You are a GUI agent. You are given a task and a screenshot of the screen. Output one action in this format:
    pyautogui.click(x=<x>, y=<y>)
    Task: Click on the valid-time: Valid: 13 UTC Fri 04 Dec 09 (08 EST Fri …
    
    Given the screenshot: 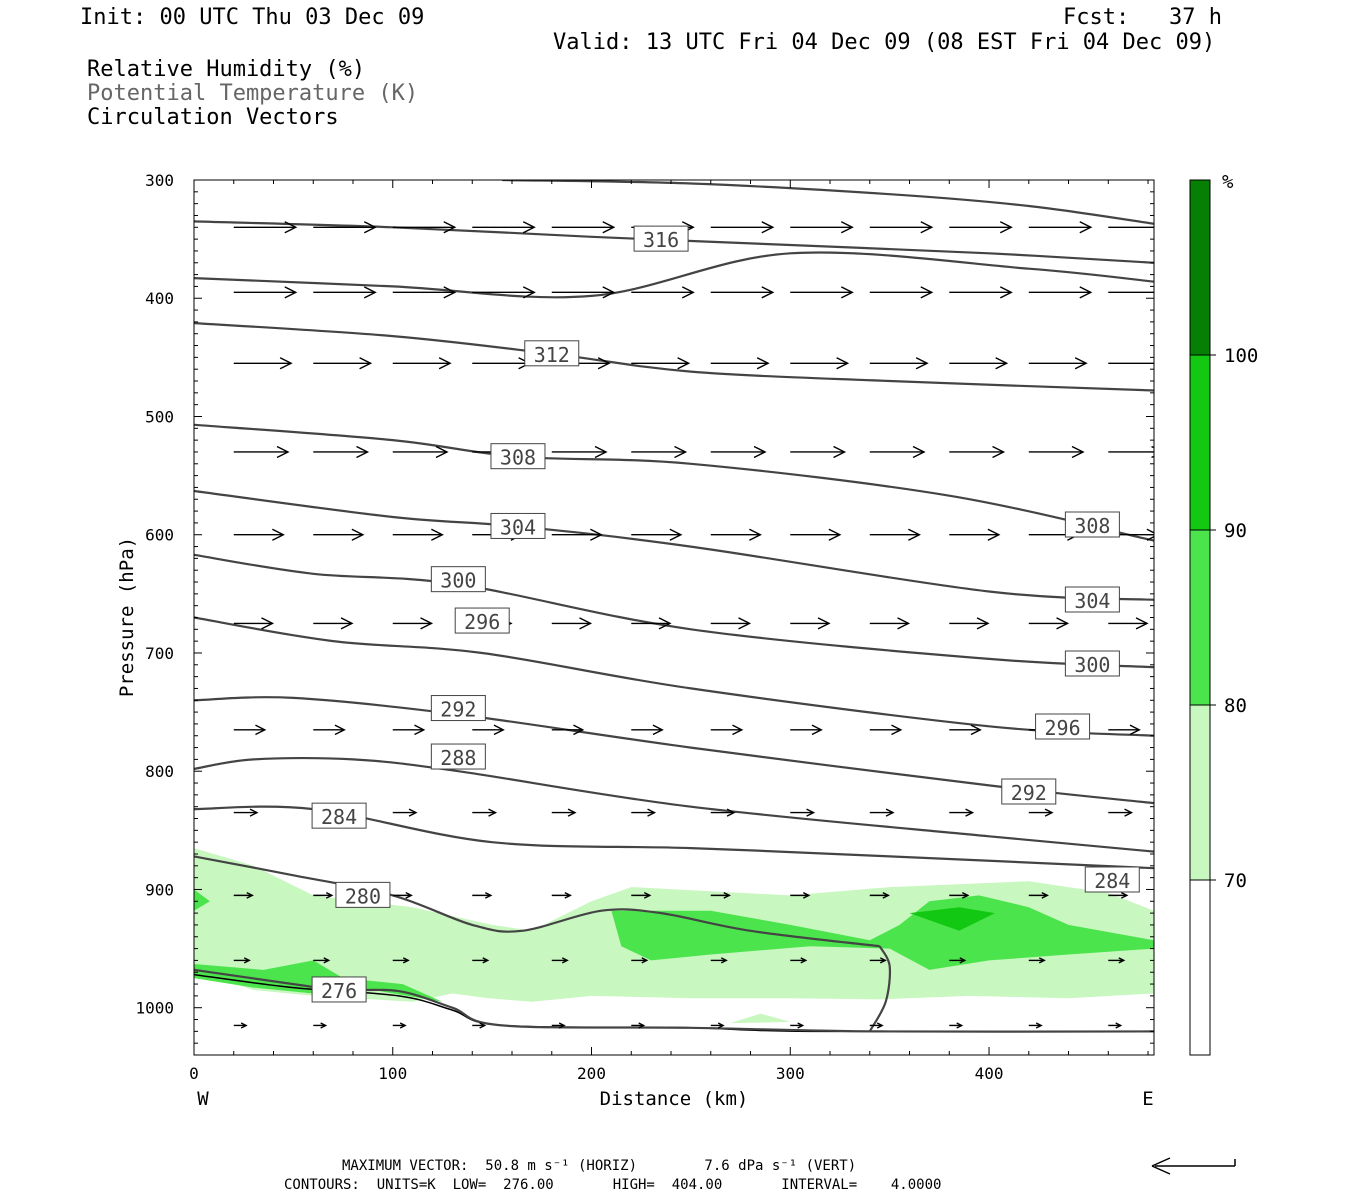 What is the action you would take?
    pyautogui.click(x=884, y=42)
    